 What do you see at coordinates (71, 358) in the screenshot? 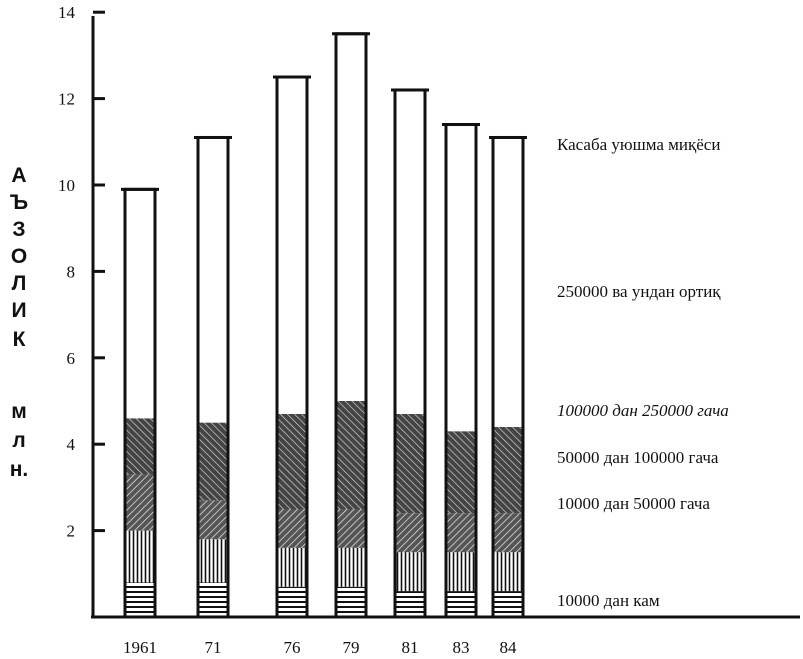
I see `y-tick-label: 6` at bounding box center [71, 358].